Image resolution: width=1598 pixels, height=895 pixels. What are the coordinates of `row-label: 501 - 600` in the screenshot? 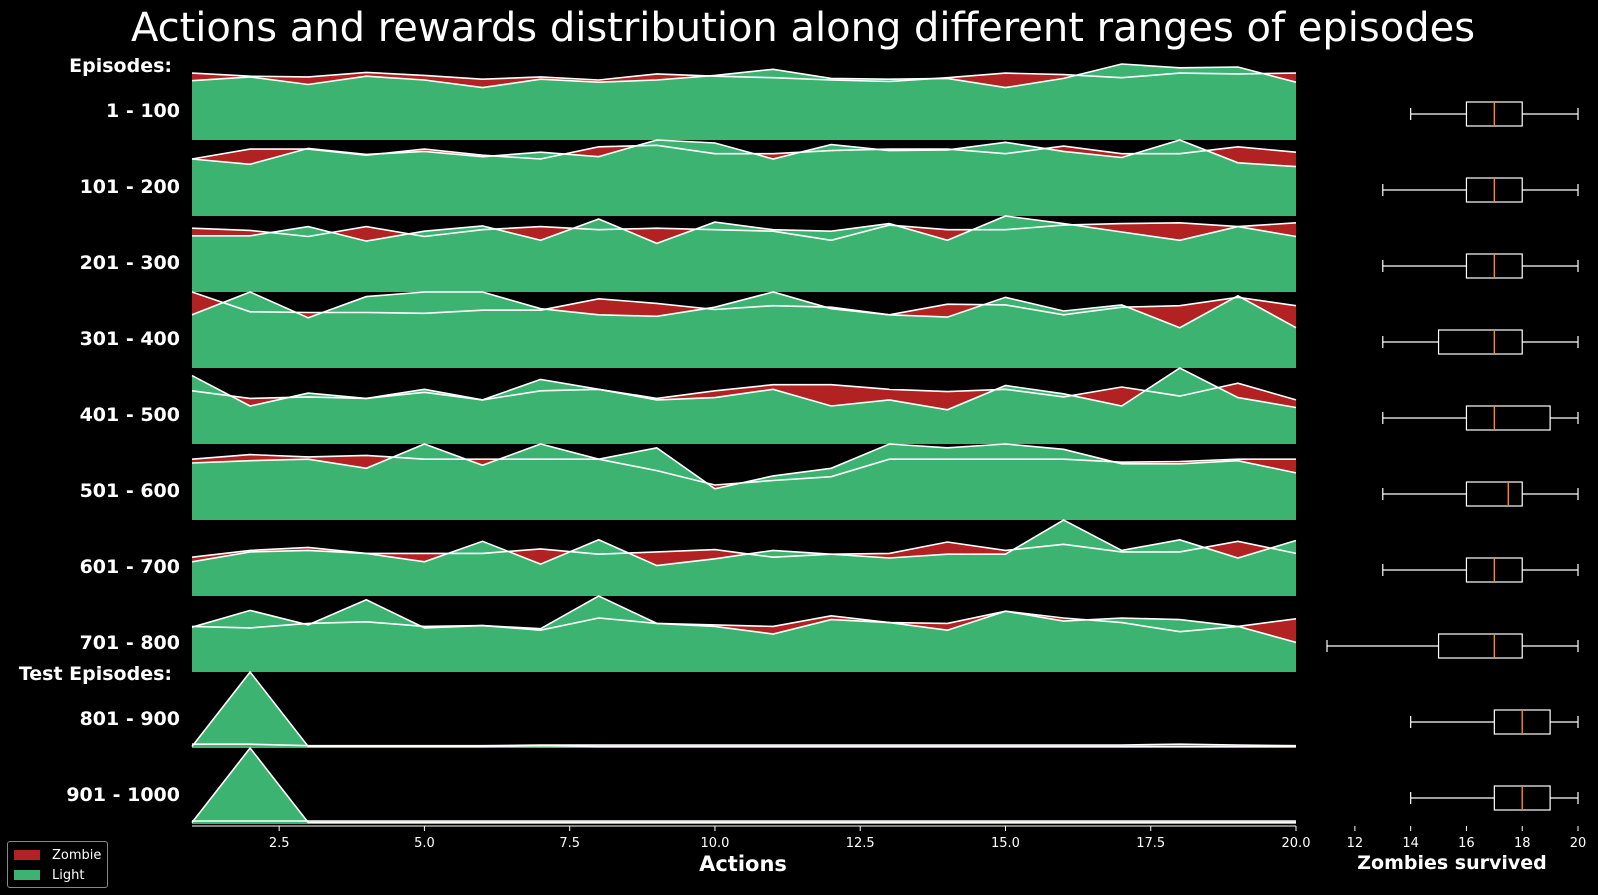 It's located at (130, 491).